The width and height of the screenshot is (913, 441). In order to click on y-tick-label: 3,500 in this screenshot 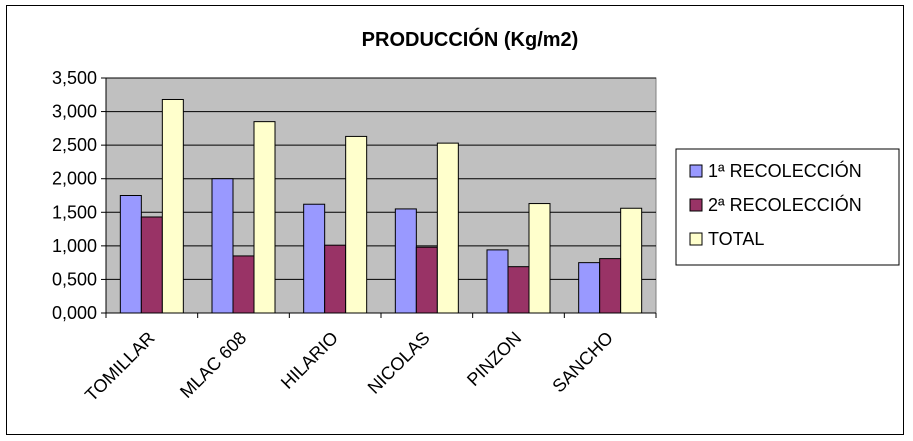, I will do `click(74, 78)`.